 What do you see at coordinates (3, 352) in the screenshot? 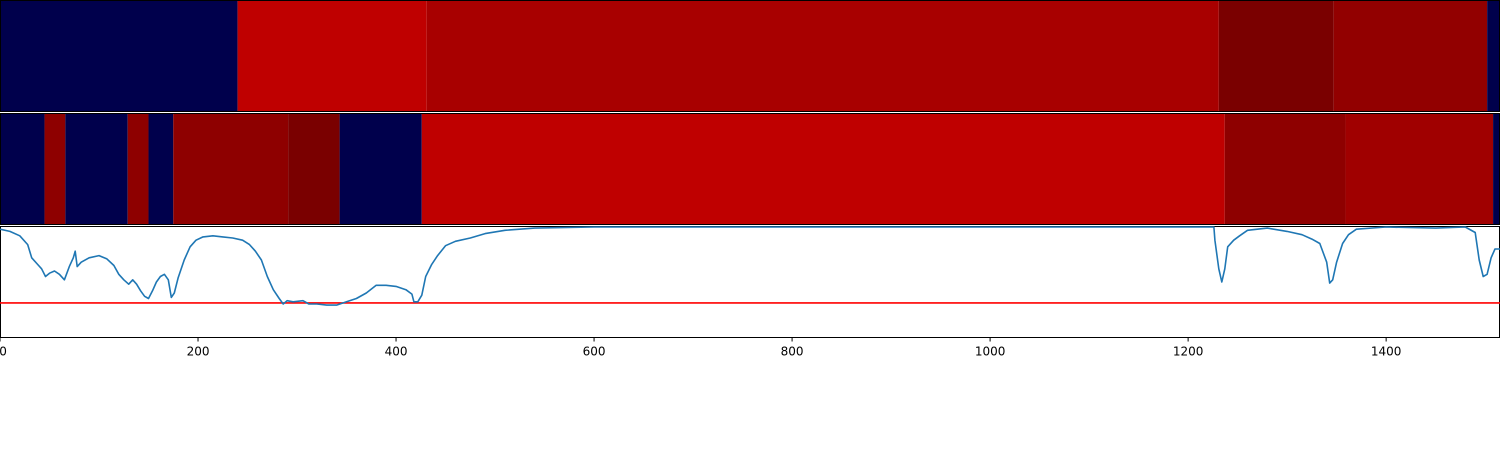
I see `x-tick-label: 0` at bounding box center [3, 352].